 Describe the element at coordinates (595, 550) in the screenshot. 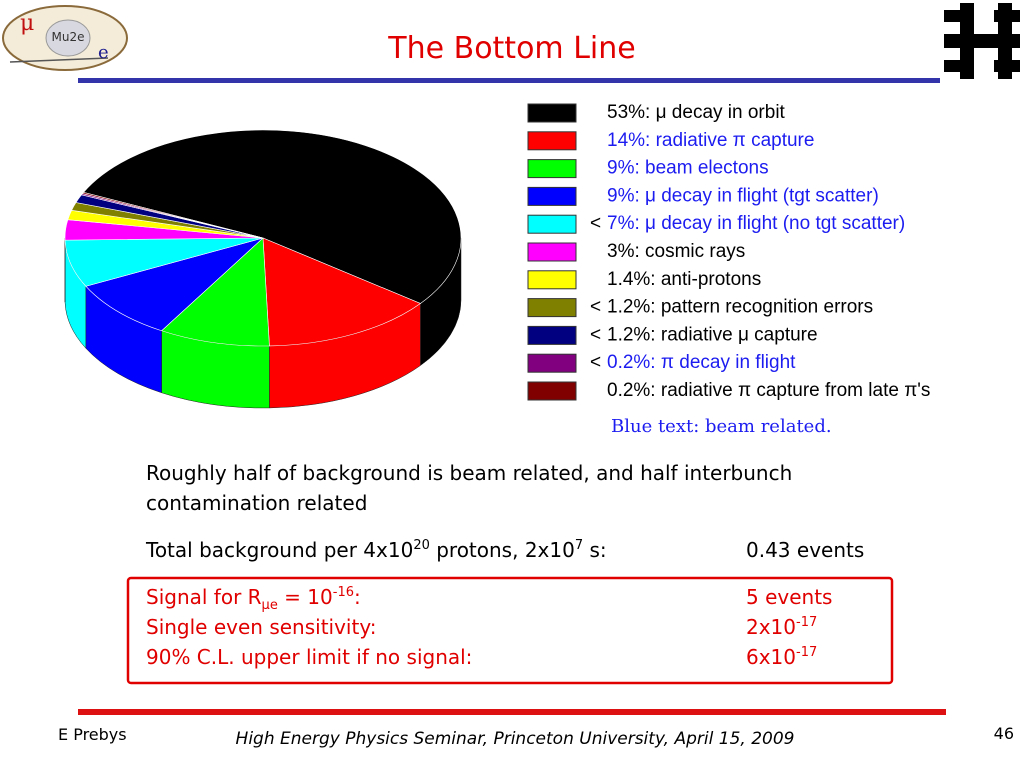

I see `text: s:` at that location.